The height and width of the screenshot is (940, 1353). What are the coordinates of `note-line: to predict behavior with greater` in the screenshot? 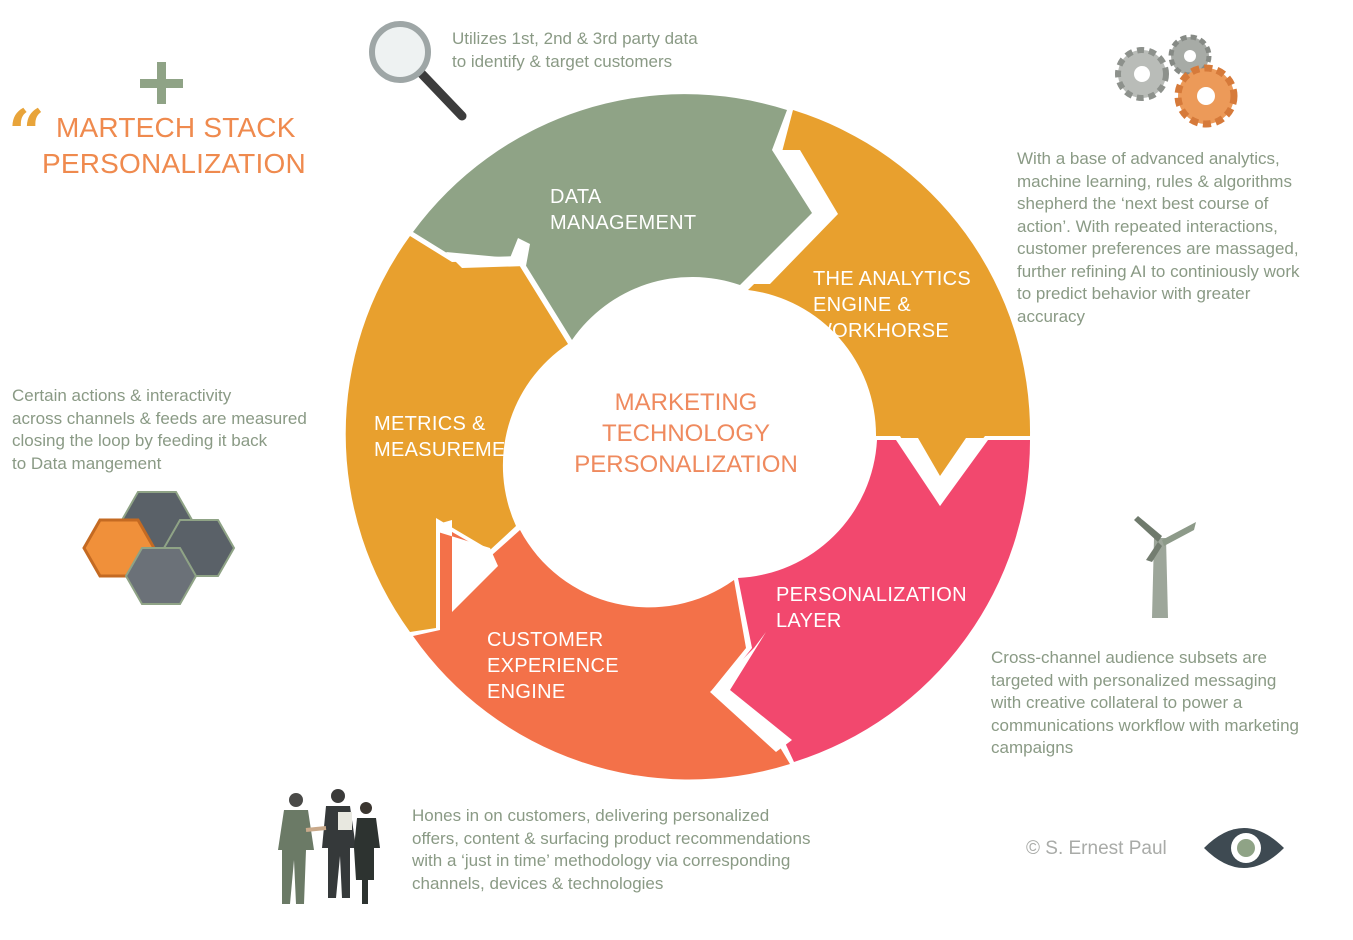 It's located at (1134, 293).